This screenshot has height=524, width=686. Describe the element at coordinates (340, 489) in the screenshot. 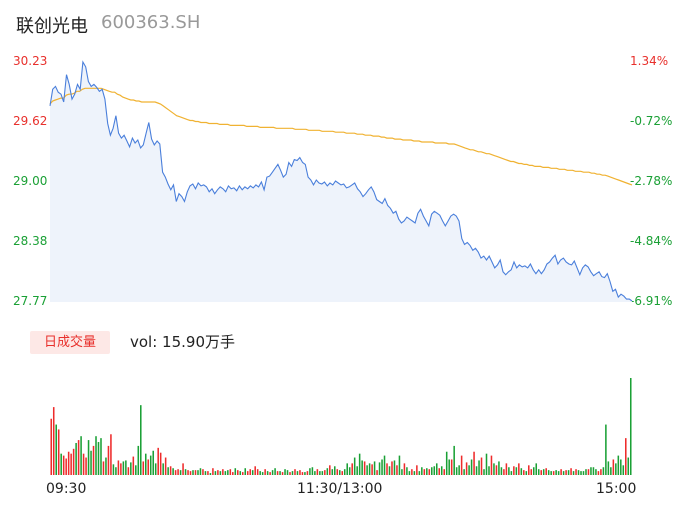

I see `time-tick-midday: 11:30/13:00` at that location.